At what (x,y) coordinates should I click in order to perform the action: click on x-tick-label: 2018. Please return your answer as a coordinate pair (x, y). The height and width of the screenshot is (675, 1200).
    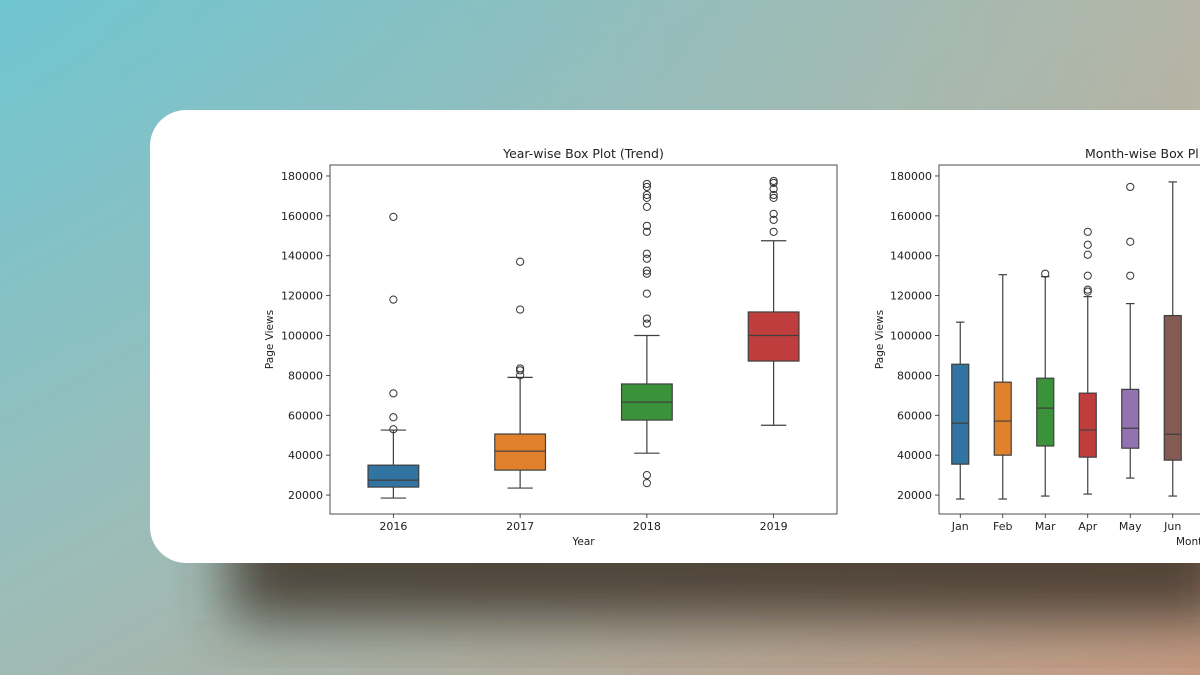
    Looking at the image, I should click on (647, 526).